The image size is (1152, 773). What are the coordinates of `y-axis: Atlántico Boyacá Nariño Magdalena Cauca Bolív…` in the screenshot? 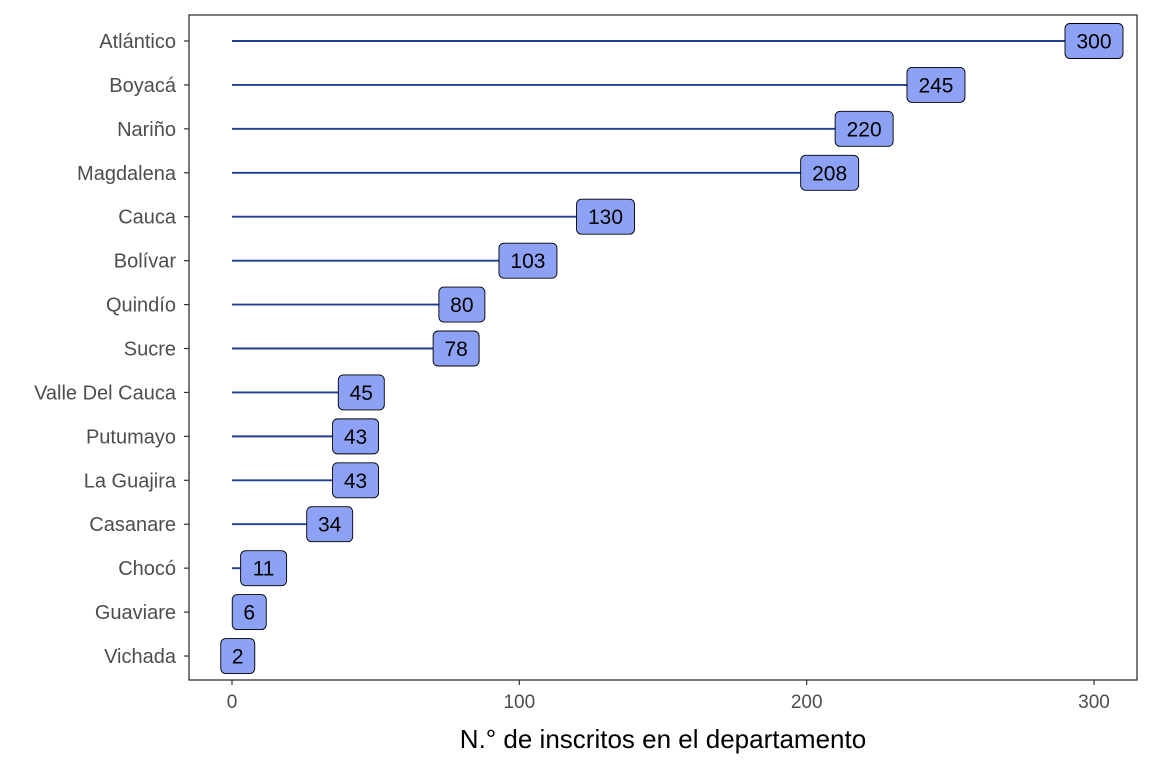 It's located at (111, 349).